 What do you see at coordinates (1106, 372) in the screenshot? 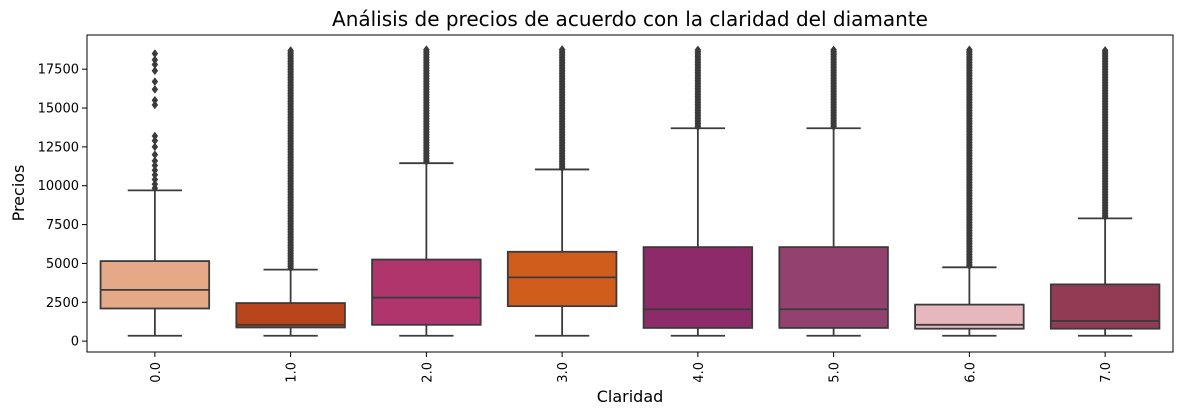
I see `x-tick-label: 7.0` at bounding box center [1106, 372].